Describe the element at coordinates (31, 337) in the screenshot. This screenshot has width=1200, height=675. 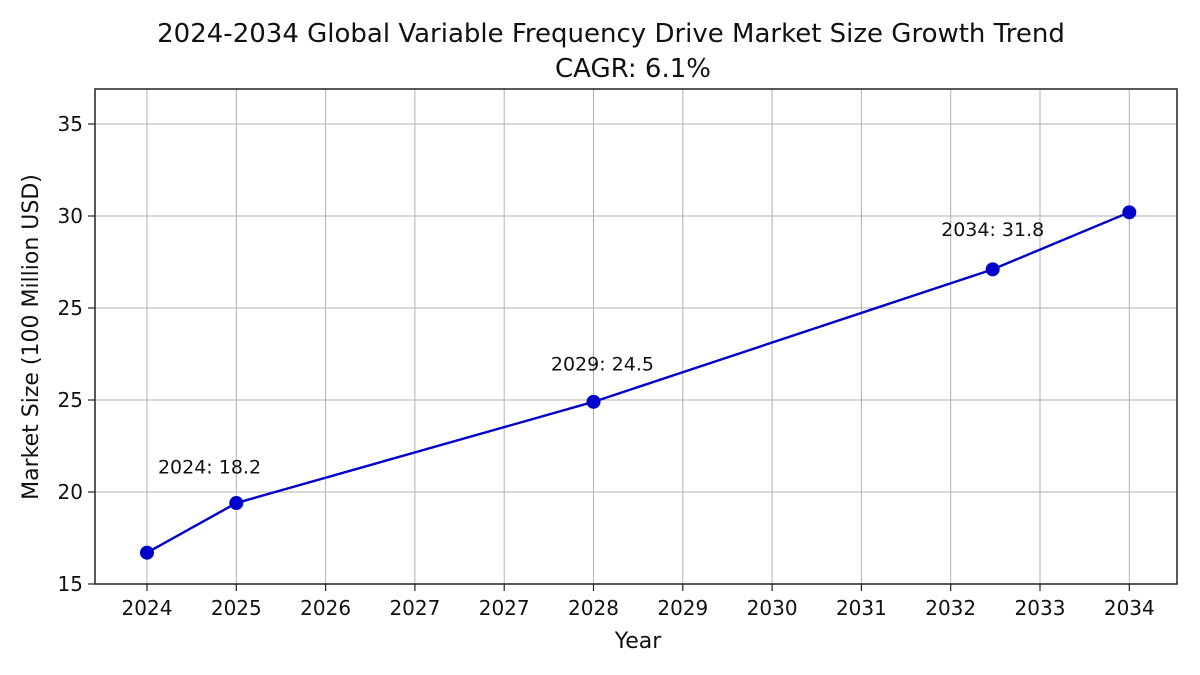
I see `y-axis-label: Market Size (100 Million USD)` at that location.